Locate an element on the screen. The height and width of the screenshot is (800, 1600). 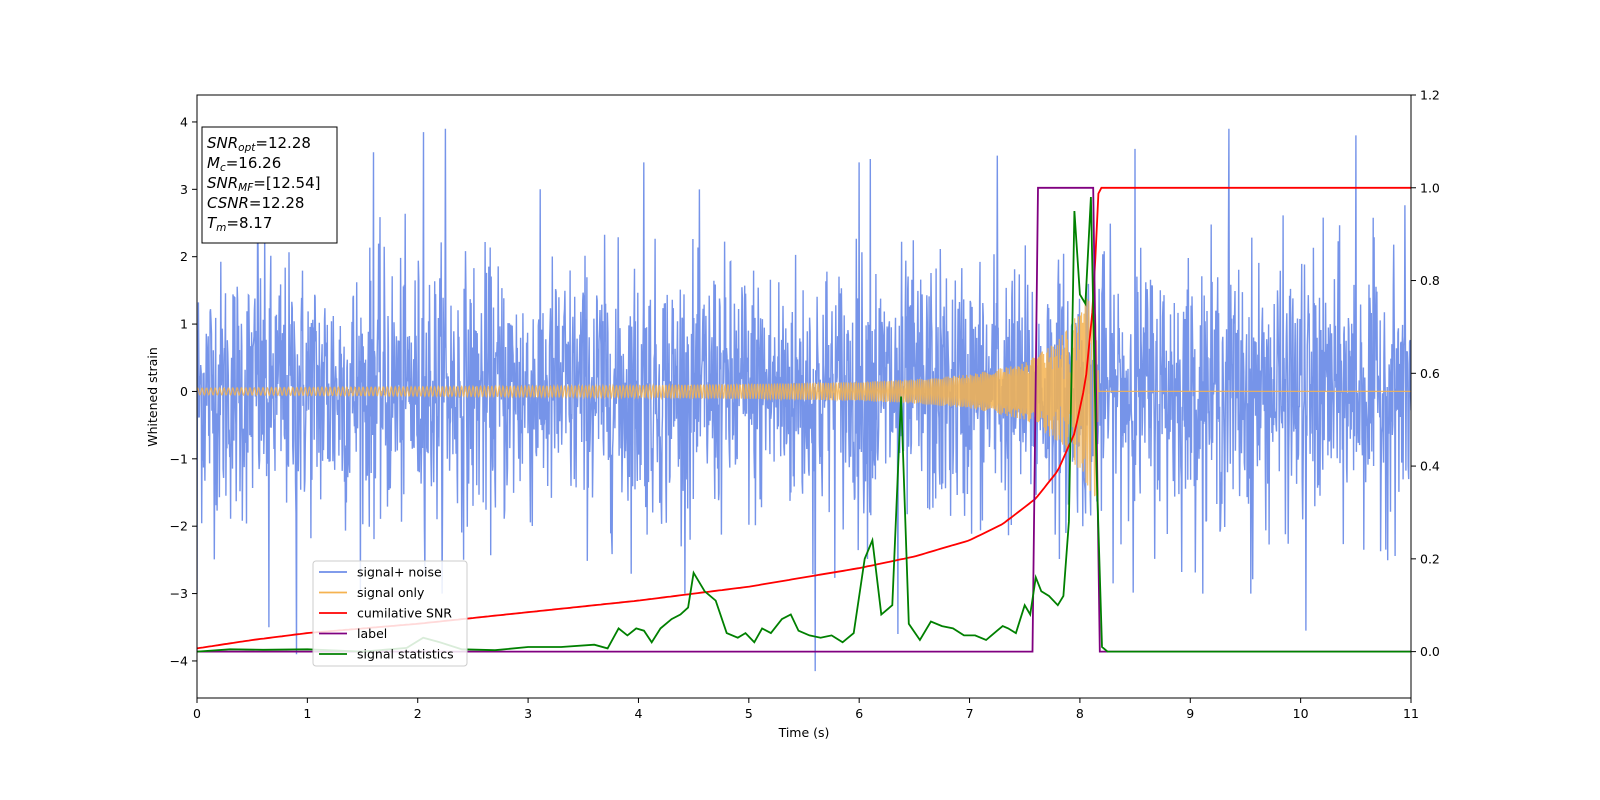
x-tick-label: 6 is located at coordinates (859, 713).